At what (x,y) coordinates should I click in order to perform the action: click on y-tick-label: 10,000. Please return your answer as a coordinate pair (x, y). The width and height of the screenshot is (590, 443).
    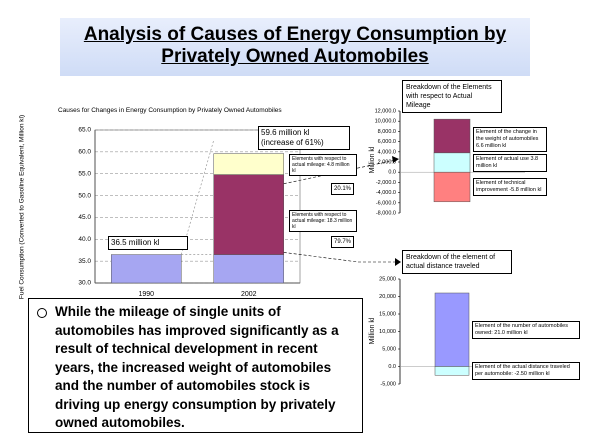
    Looking at the image, I should click on (387, 332).